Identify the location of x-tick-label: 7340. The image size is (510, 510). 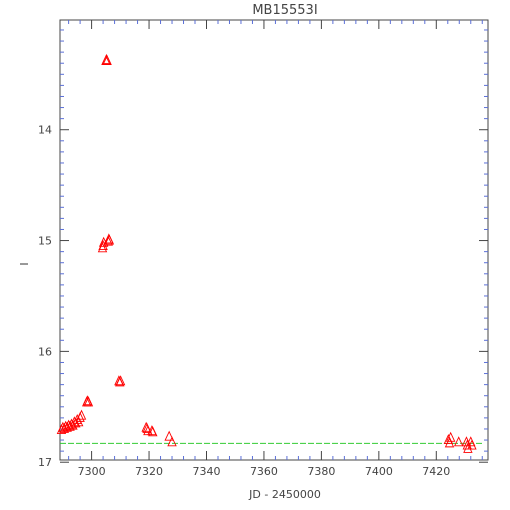
(206, 471).